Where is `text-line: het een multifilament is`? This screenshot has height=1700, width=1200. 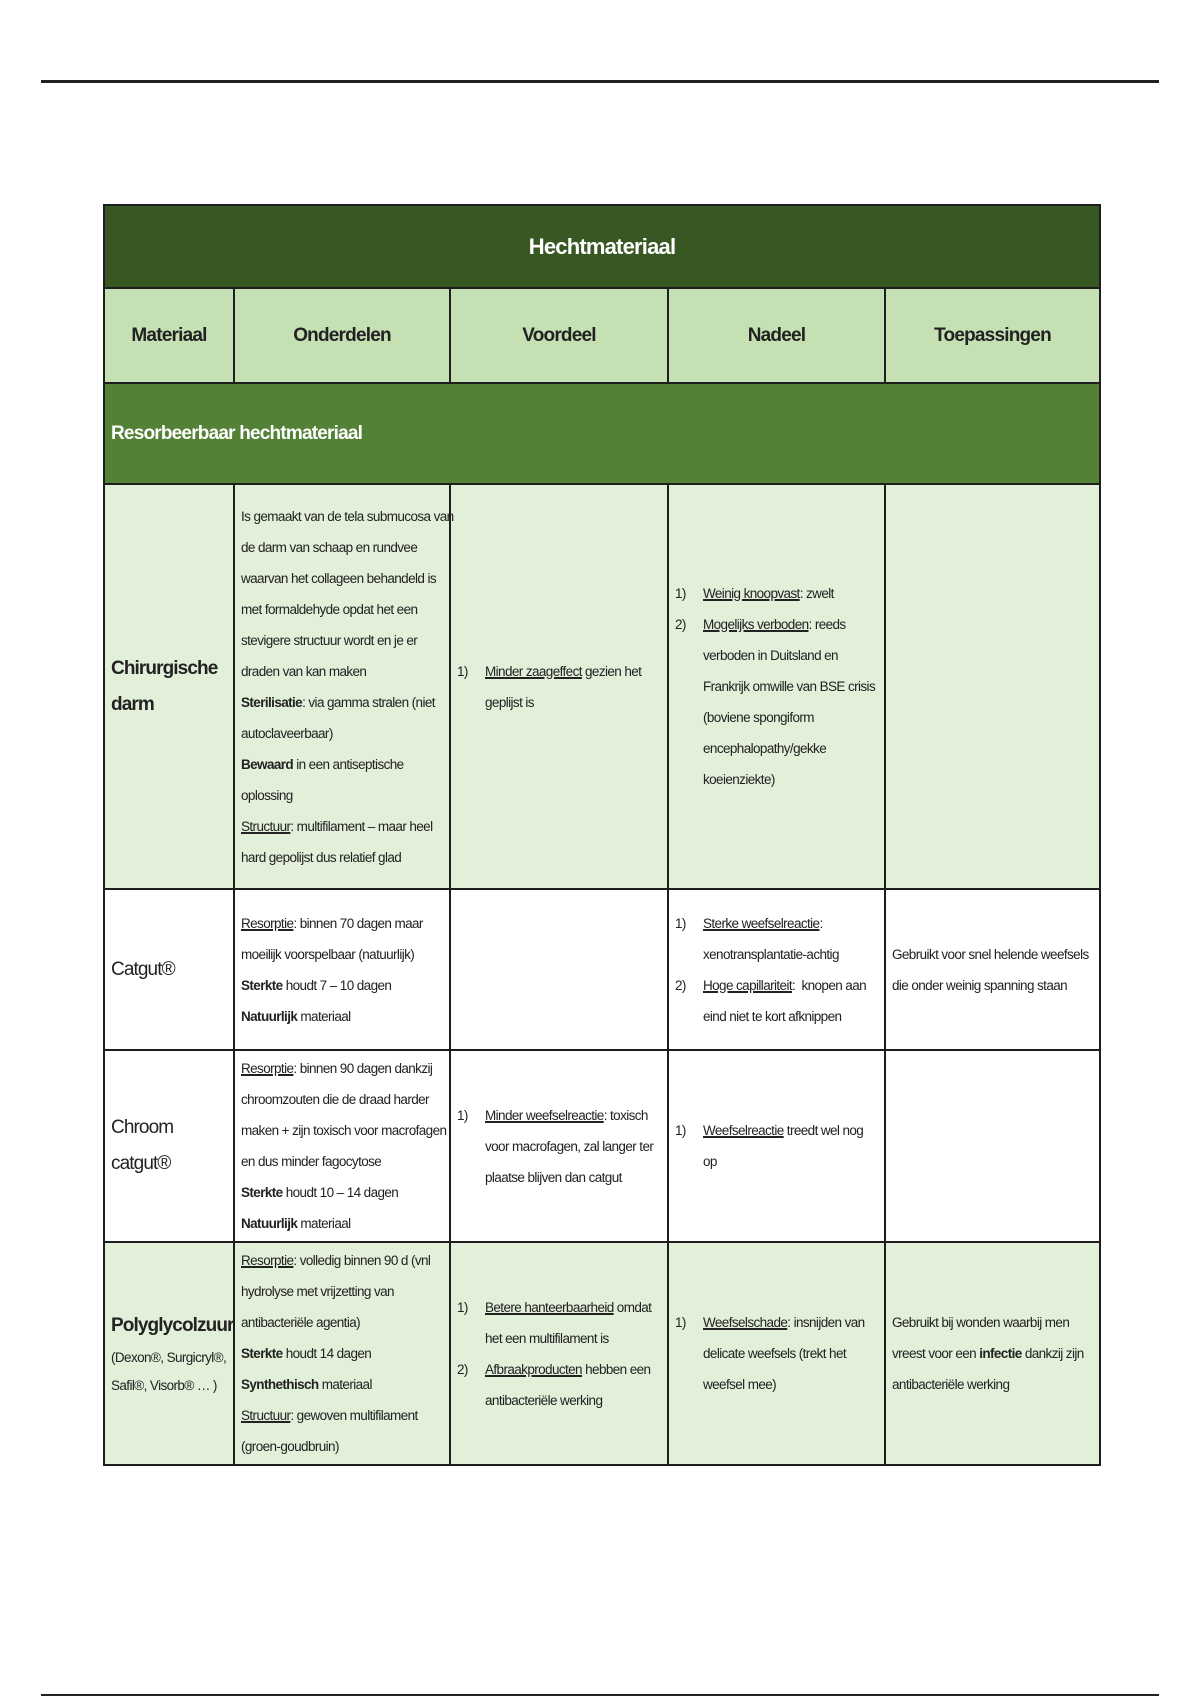 text-line: het een multifilament is is located at coordinates (568, 1338).